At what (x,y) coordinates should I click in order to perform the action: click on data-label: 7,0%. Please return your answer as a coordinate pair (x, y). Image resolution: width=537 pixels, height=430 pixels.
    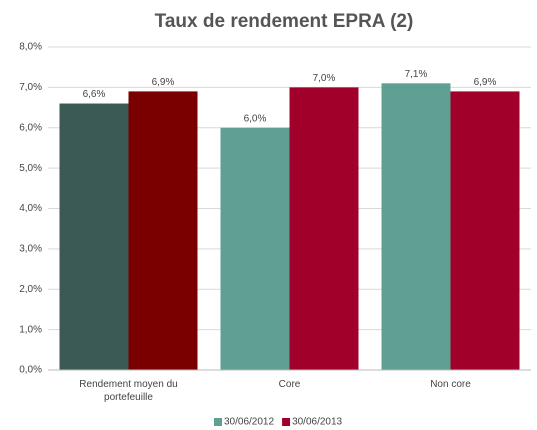
    Looking at the image, I should click on (324, 78).